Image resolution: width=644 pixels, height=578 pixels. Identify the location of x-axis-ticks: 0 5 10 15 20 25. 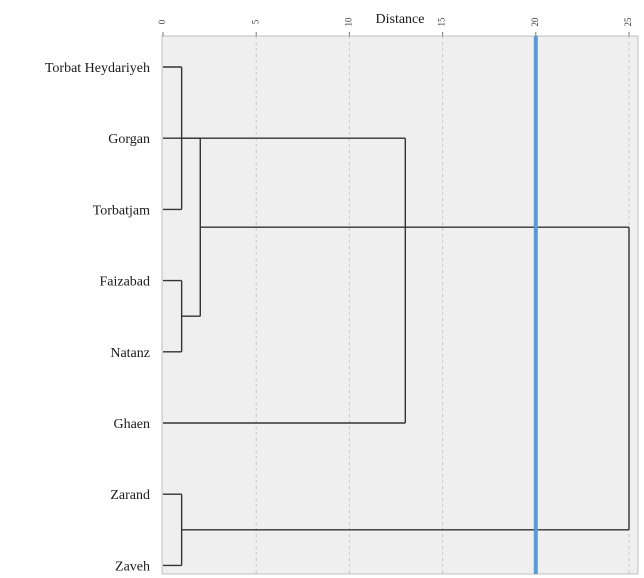
(395, 26).